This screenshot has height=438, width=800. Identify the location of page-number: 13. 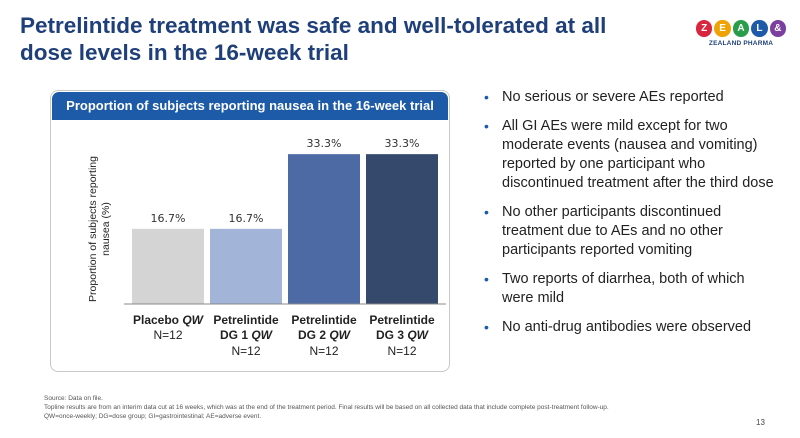
(760, 422).